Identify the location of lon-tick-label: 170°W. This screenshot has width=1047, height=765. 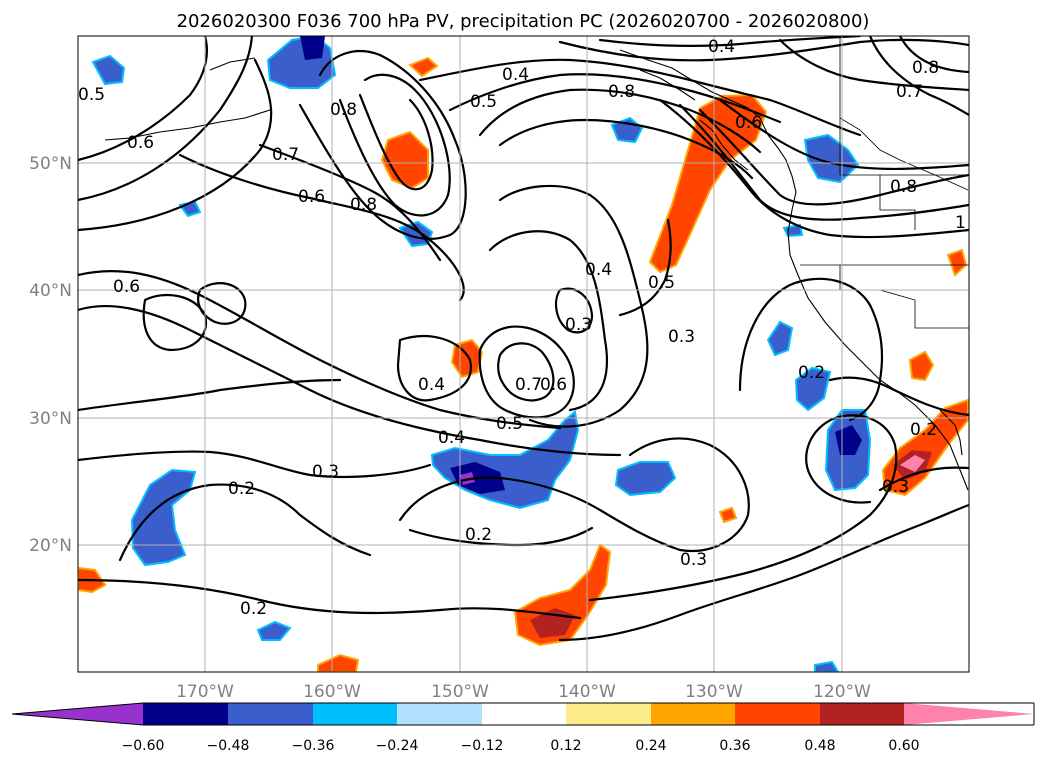
(205, 692).